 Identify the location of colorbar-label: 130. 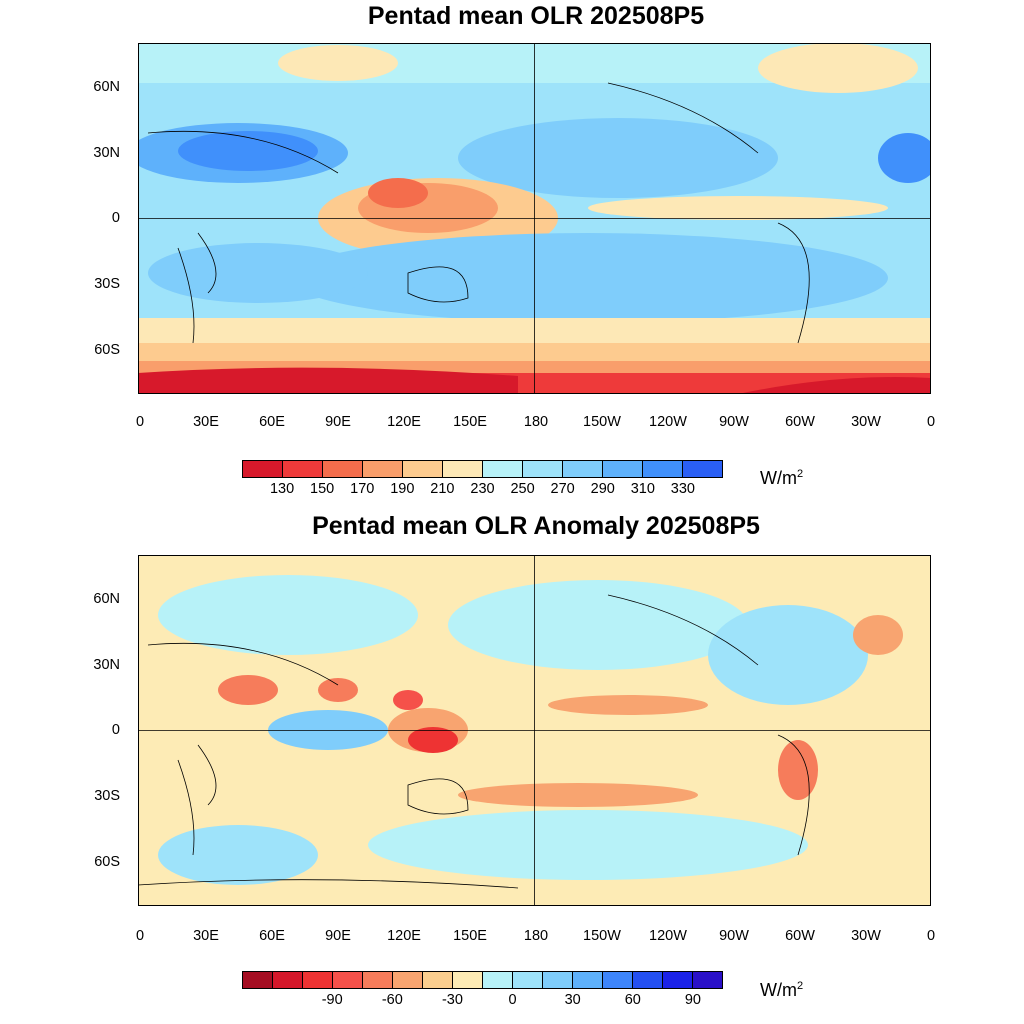
(282, 489).